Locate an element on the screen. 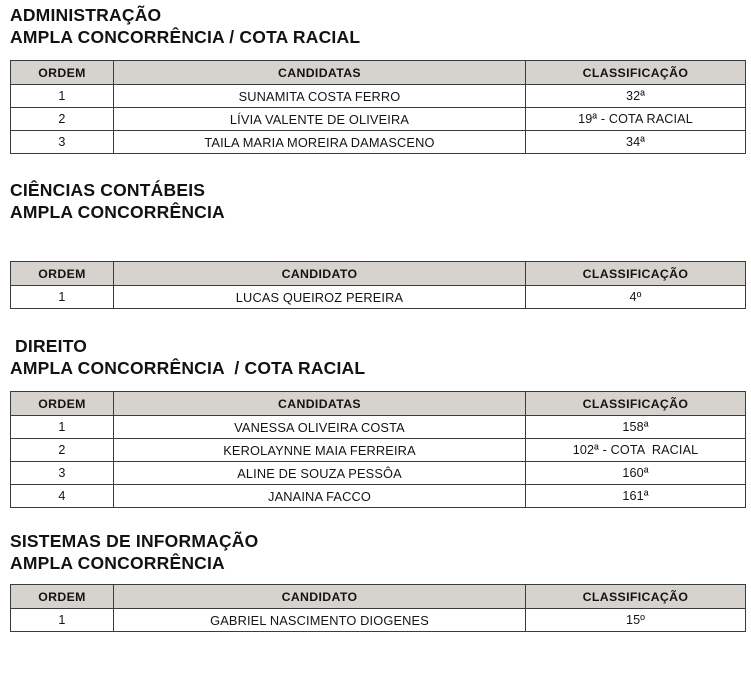 The image size is (751, 679). cell-classificacao: 161ª is located at coordinates (635, 496).